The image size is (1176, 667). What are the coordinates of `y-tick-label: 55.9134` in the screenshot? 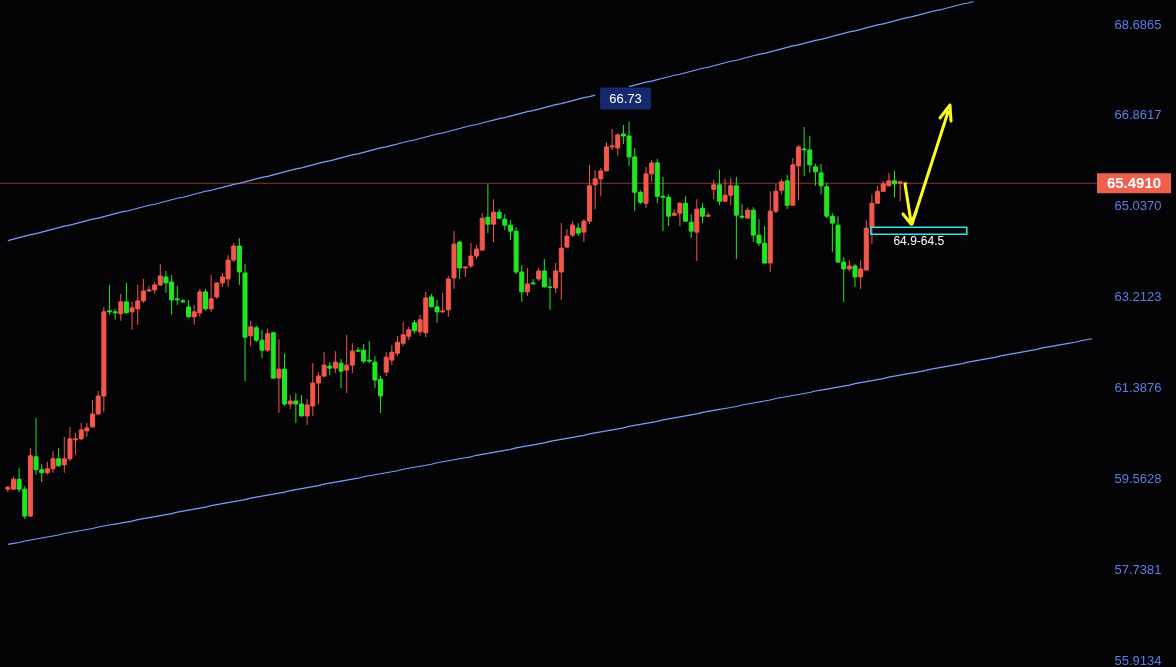 It's located at (1138, 659).